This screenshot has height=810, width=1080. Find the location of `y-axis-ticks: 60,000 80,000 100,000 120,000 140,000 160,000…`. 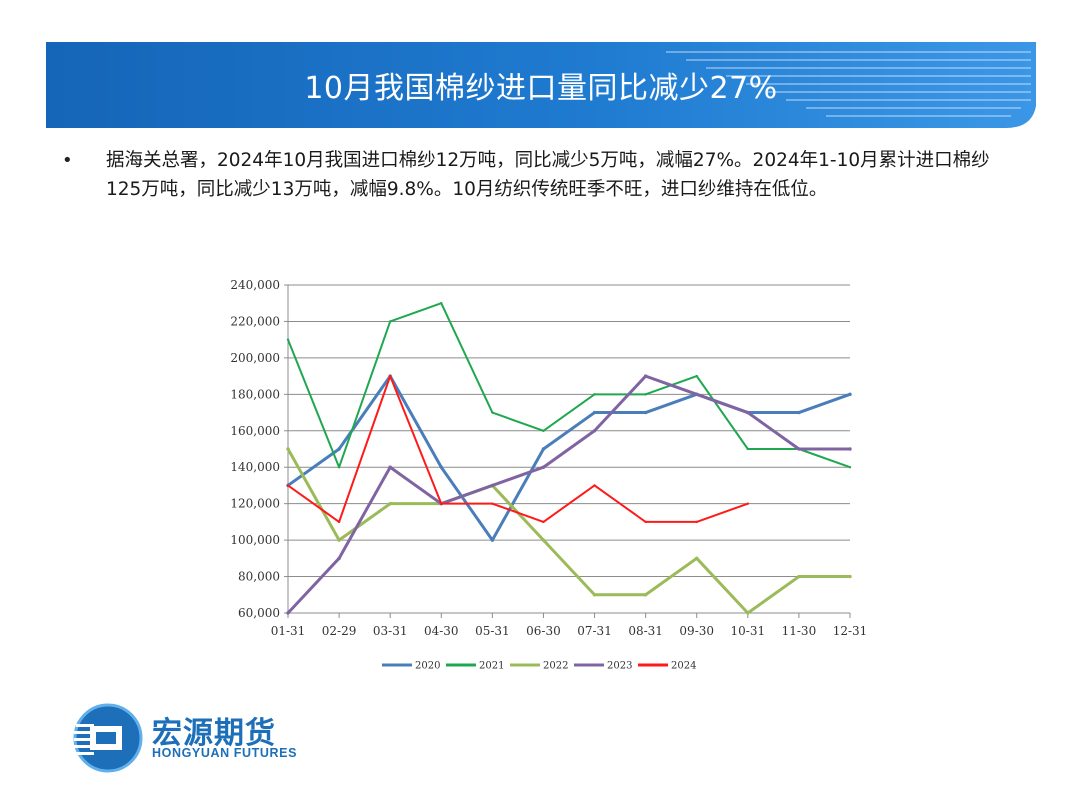

y-axis-ticks: 60,000 80,000 100,000 120,000 140,000 160,000… is located at coordinates (255, 449).